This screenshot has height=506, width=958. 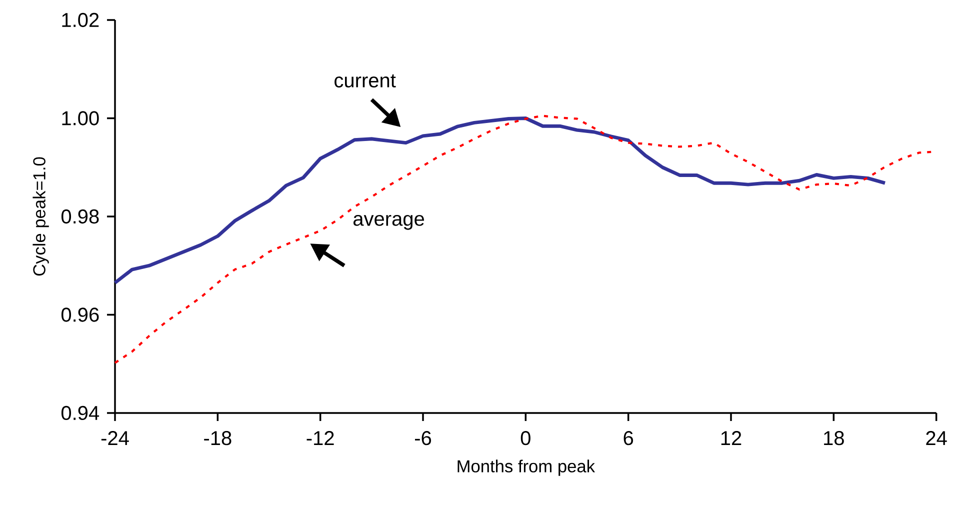 I want to click on y-tick-label: 0.94, so click(x=80, y=413).